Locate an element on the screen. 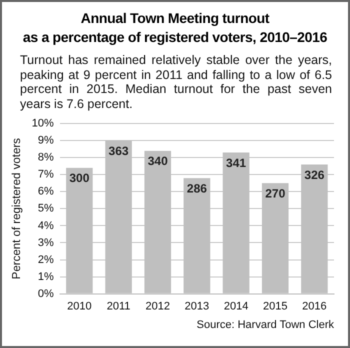 This screenshot has height=348, width=350. y-tick-label: 6% is located at coordinates (46, 192).